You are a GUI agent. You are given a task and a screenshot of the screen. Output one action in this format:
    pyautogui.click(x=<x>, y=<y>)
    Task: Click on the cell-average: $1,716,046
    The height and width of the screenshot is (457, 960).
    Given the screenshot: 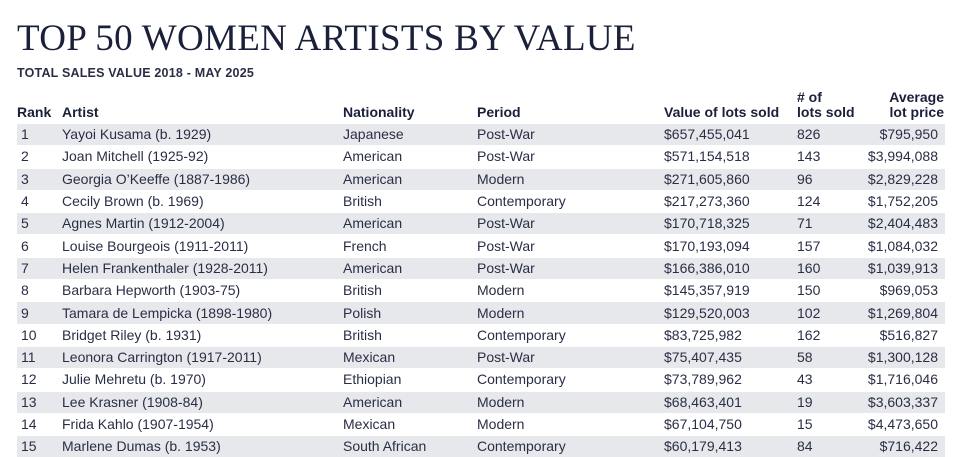 What is the action you would take?
    pyautogui.click(x=900, y=380)
    